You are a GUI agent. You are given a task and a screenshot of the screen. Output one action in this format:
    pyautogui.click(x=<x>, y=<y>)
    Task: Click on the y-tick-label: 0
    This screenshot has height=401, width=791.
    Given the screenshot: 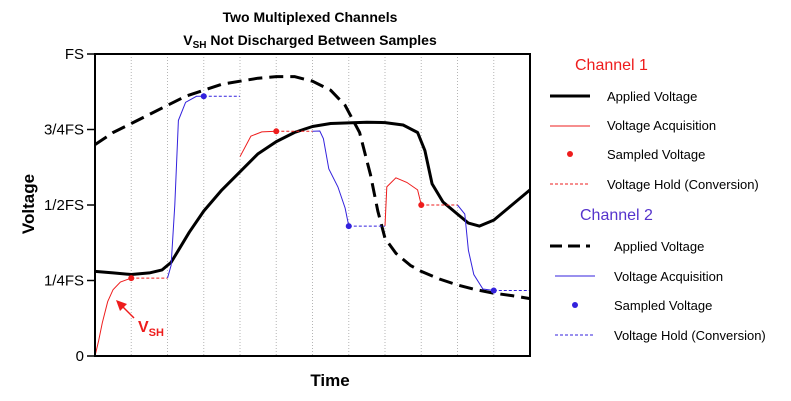 What is the action you would take?
    pyautogui.click(x=80, y=356)
    